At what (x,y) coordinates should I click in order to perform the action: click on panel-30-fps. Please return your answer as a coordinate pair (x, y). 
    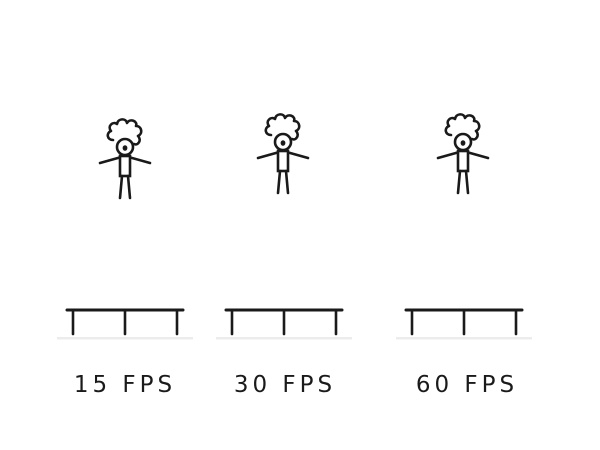
    Looking at the image, I should click on (284, 227).